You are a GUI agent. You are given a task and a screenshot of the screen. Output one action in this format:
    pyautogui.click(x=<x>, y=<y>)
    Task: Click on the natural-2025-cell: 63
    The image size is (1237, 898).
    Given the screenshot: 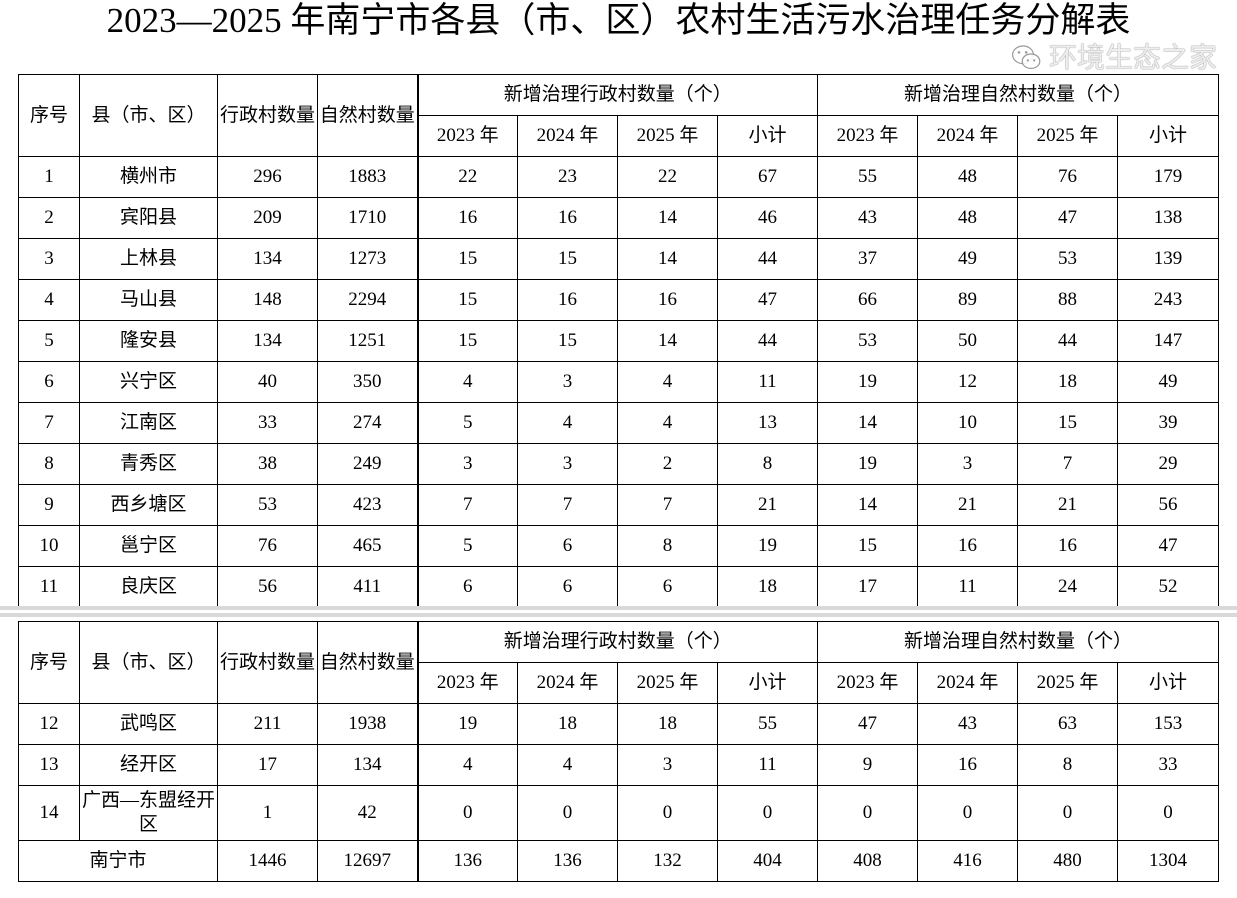 What is the action you would take?
    pyautogui.click(x=1068, y=724)
    